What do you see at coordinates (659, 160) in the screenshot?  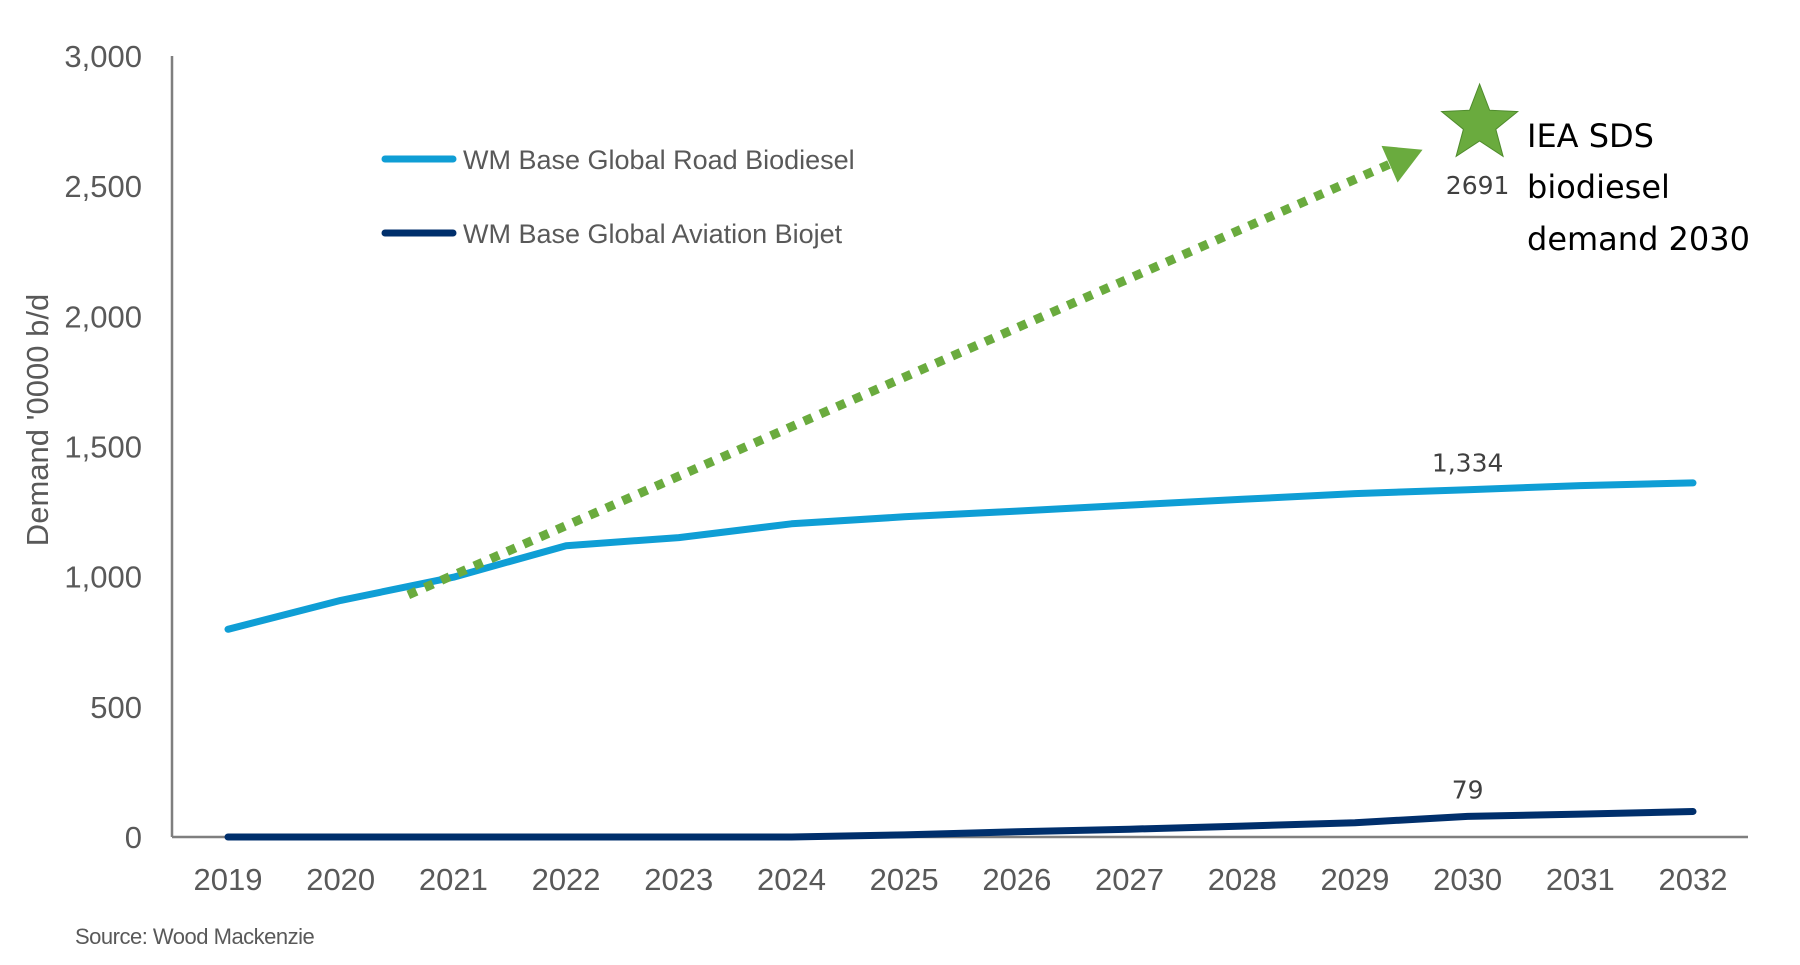 I see `legend-label-road-biodiesel: WM Base Global Road Biodiesel` at bounding box center [659, 160].